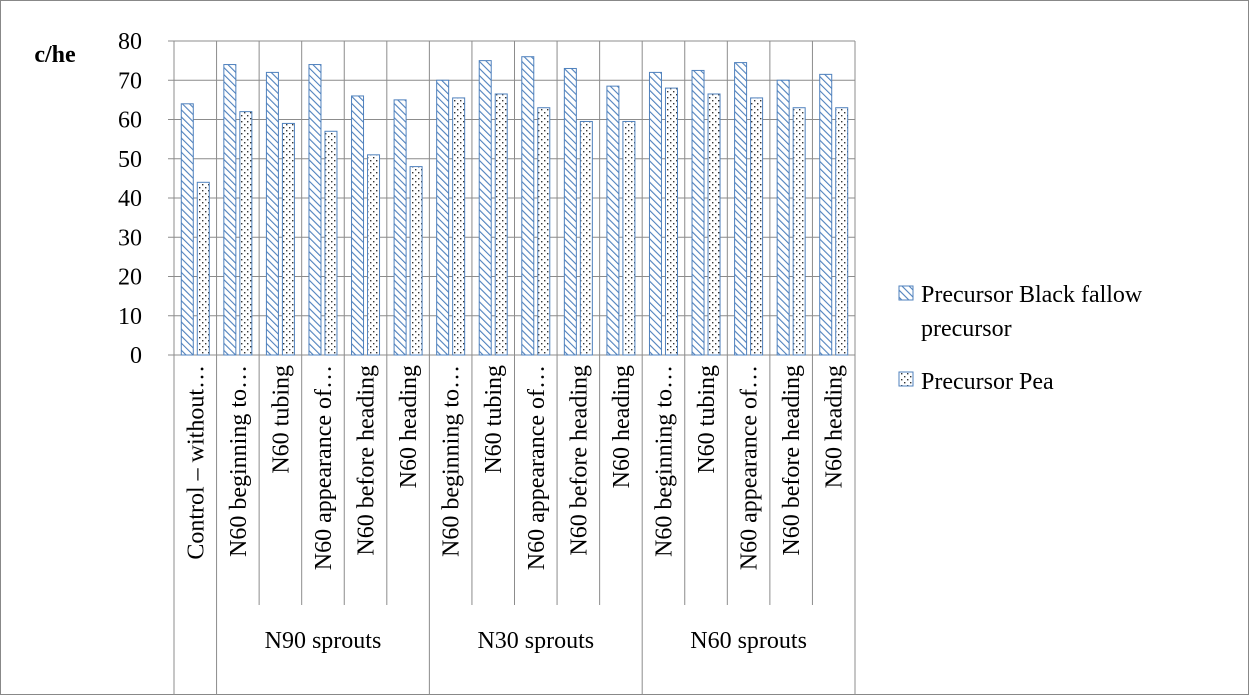  Describe the element at coordinates (136, 356) in the screenshot. I see `y-tick-label: 0` at that location.